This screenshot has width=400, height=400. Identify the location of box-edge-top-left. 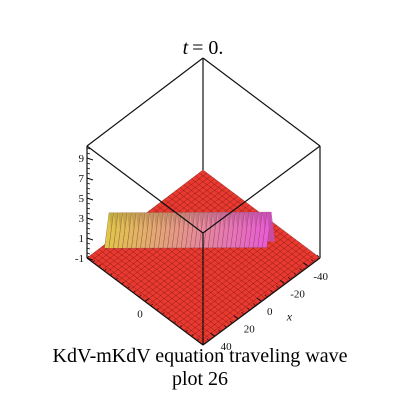
(145, 102).